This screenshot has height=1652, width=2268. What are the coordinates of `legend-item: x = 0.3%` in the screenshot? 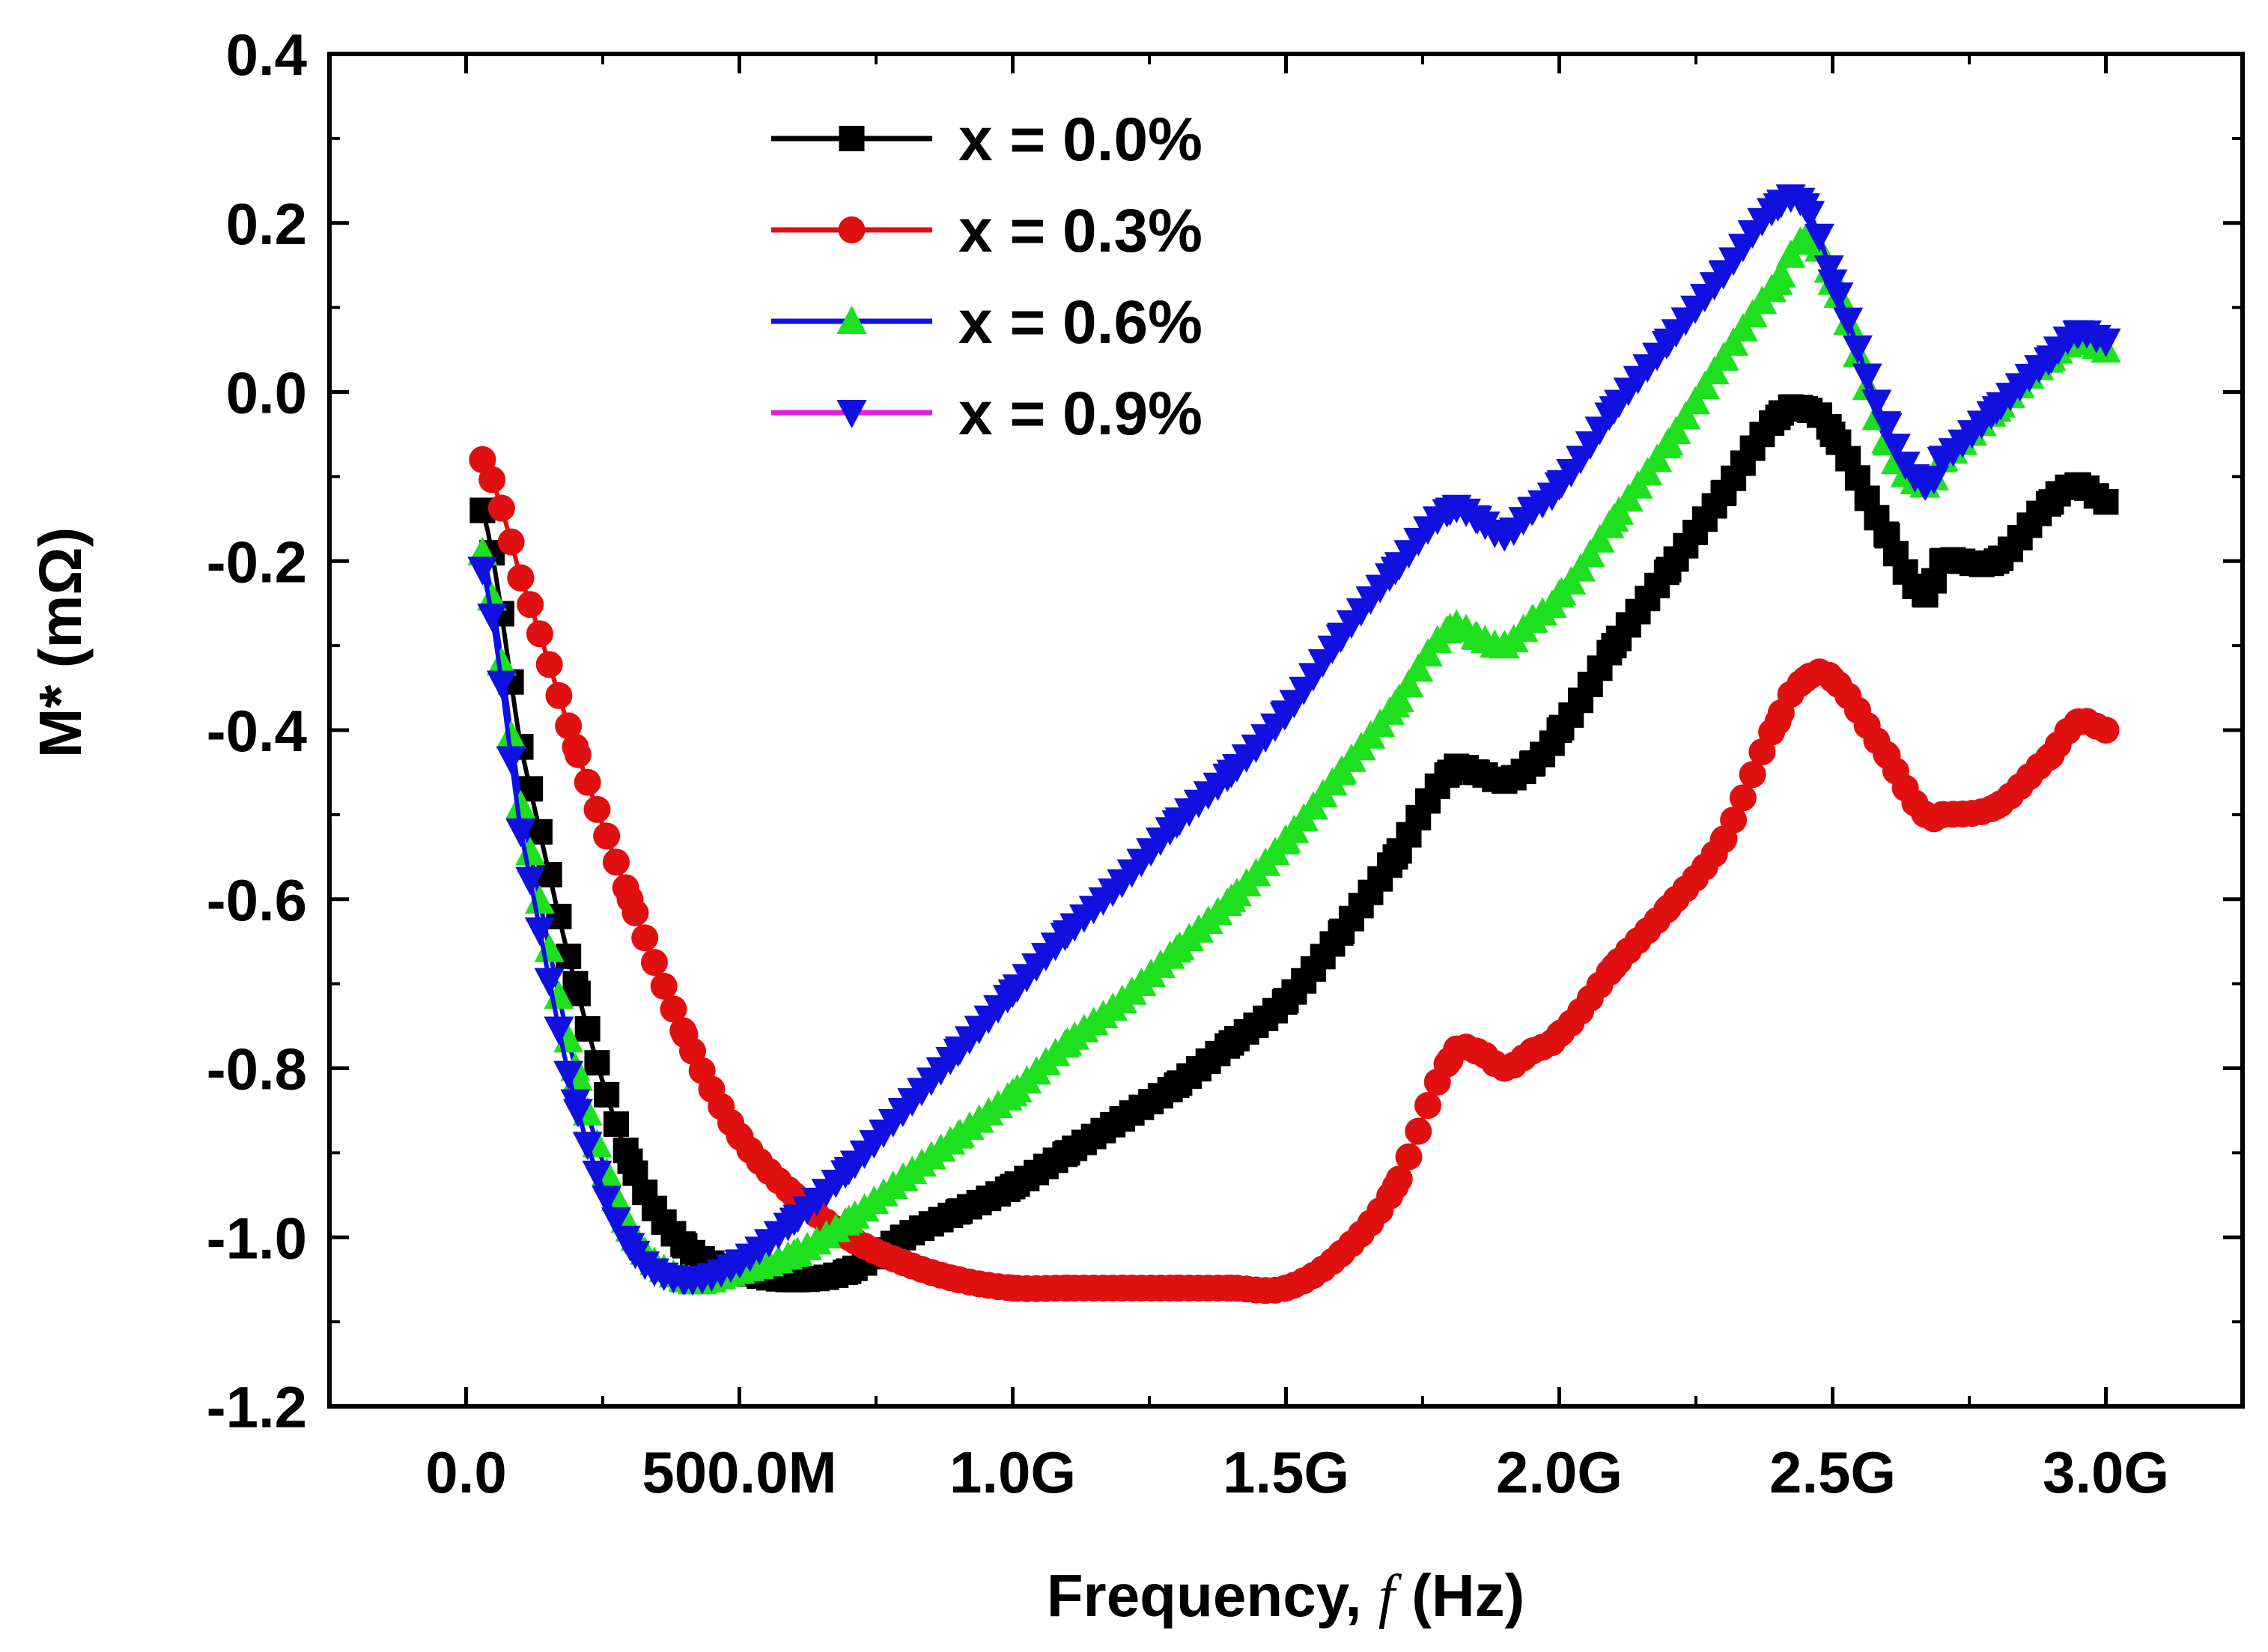 It's located at (987, 231).